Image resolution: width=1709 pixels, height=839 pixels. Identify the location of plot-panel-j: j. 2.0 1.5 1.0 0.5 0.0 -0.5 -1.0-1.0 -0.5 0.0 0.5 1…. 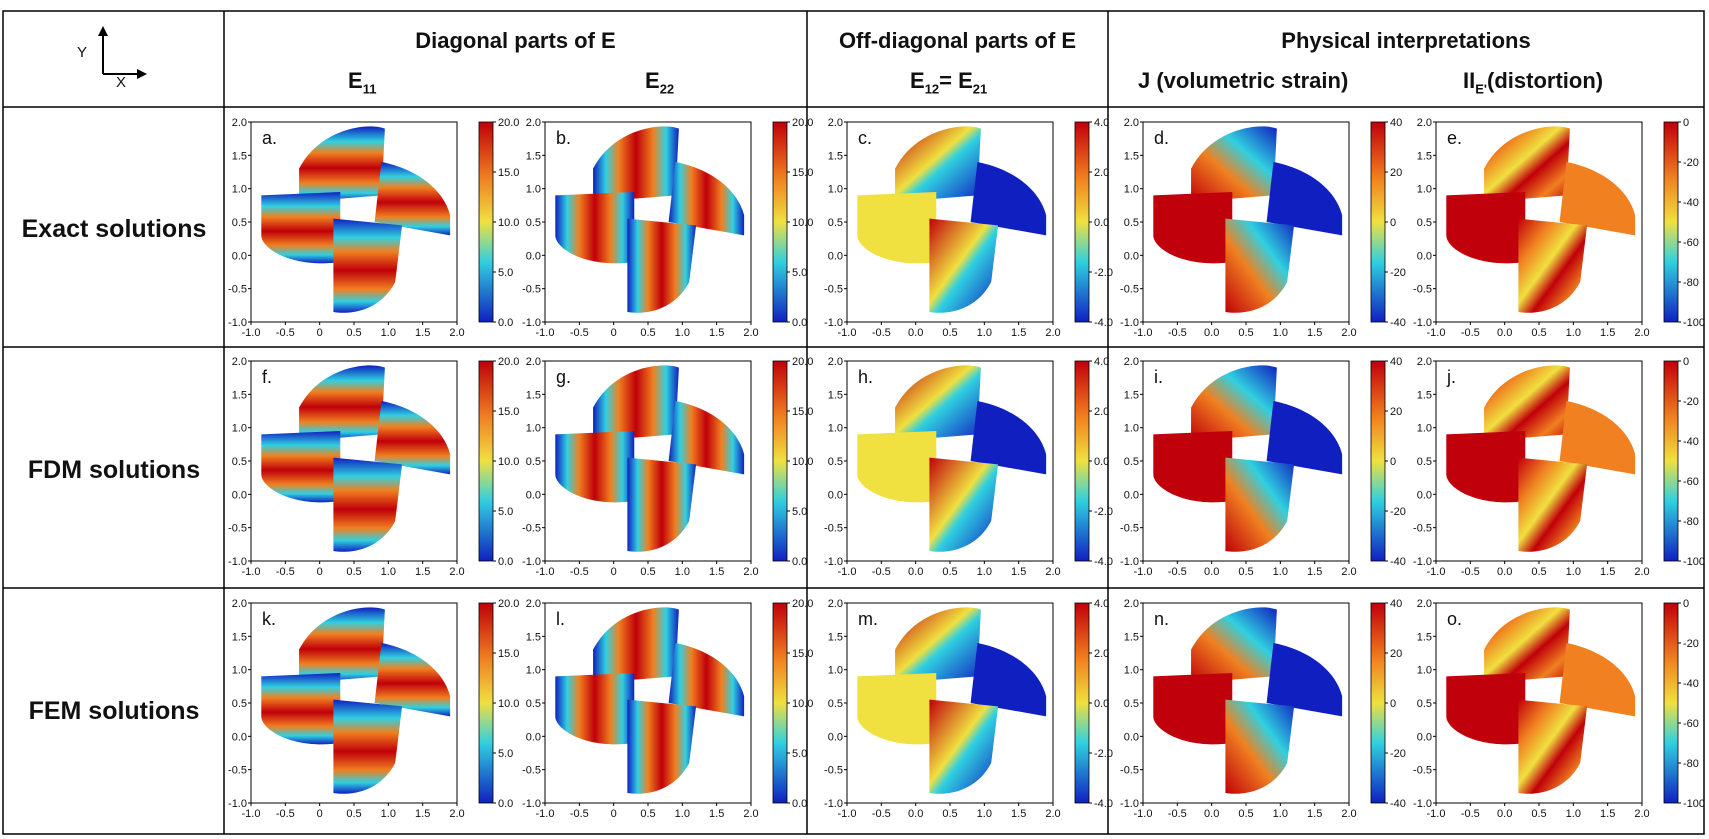
(1559, 467).